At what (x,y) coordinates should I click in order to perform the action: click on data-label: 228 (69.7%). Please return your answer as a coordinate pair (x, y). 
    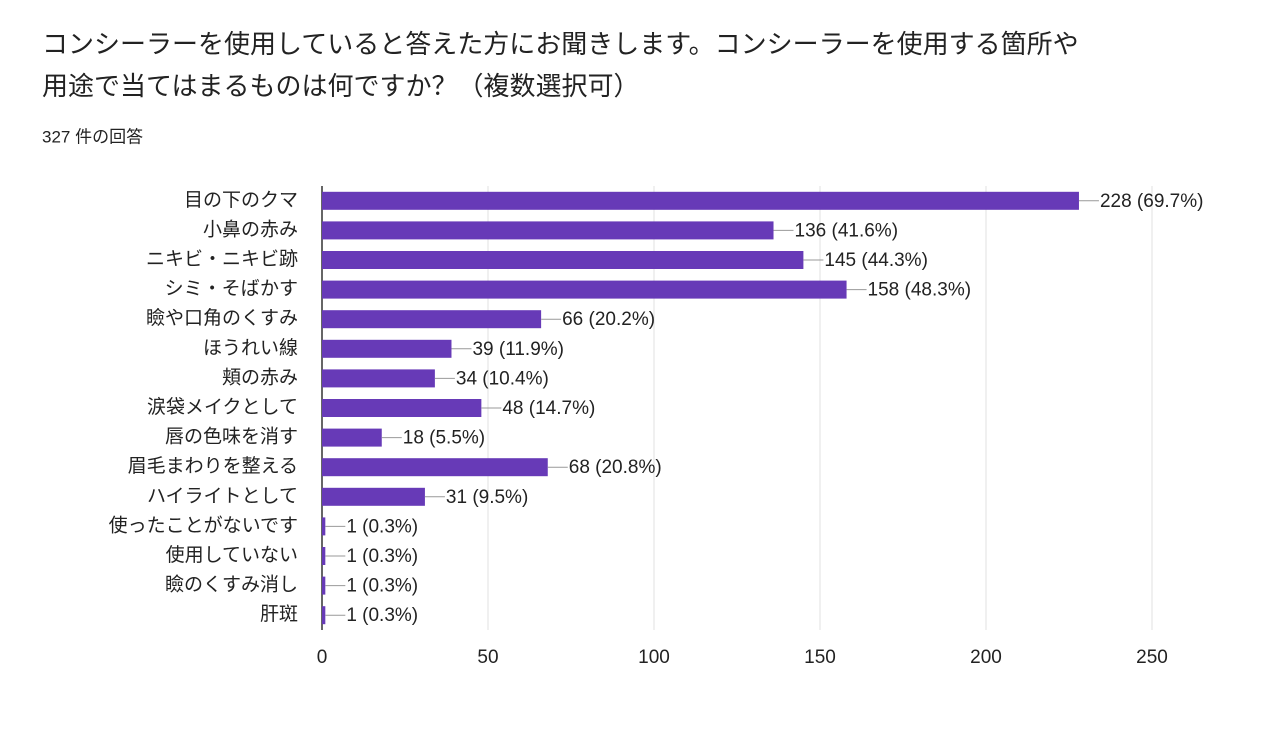
    Looking at the image, I should click on (1152, 201).